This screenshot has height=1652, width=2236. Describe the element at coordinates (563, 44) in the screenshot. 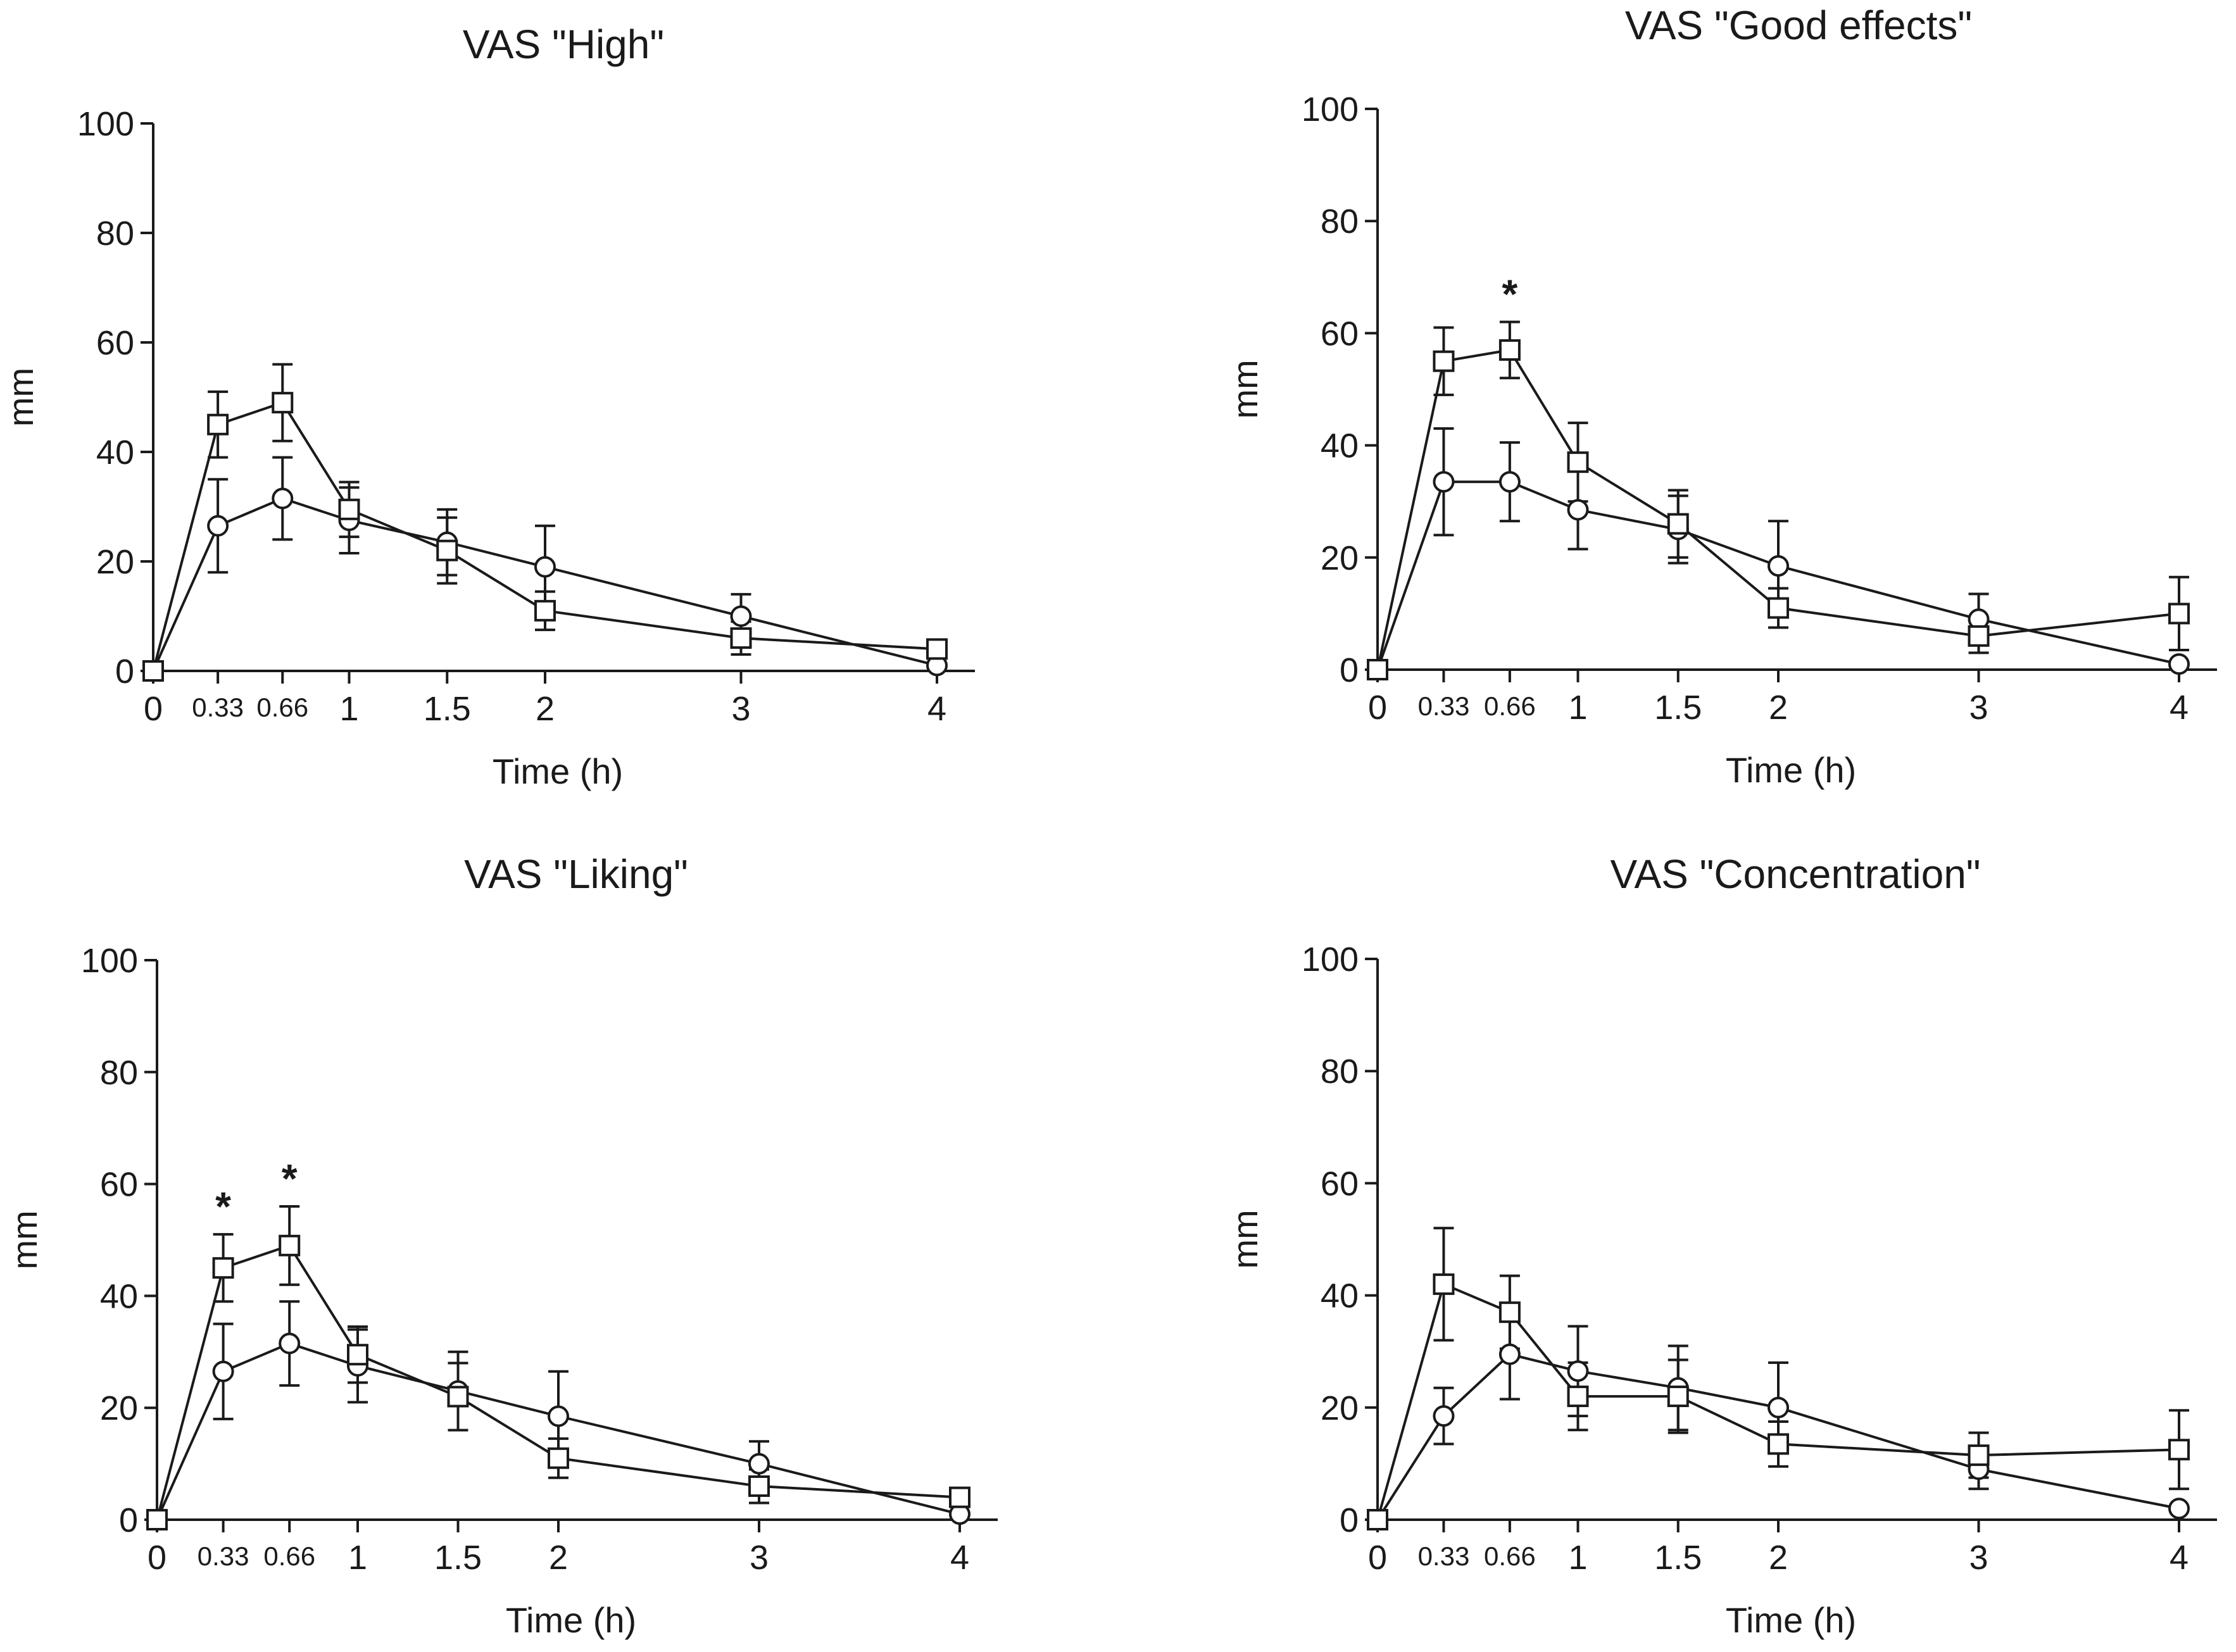

I see `chart-title: VAS "High"` at that location.